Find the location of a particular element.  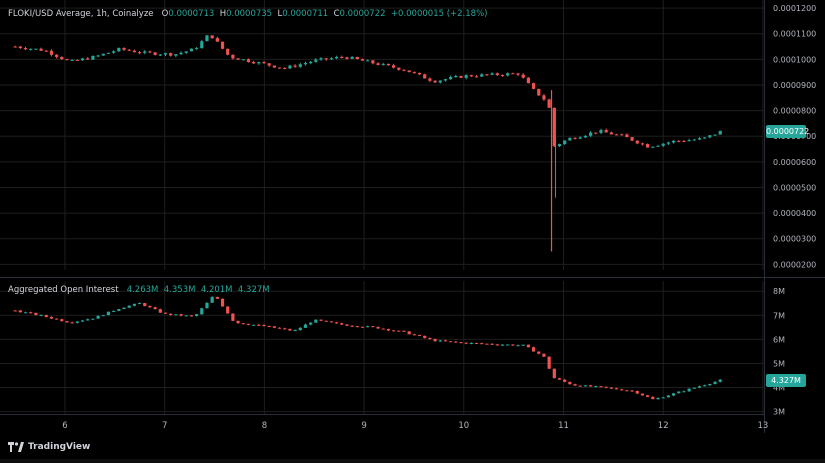

price-y-tick-label: 0.0000900 is located at coordinates (794, 85).